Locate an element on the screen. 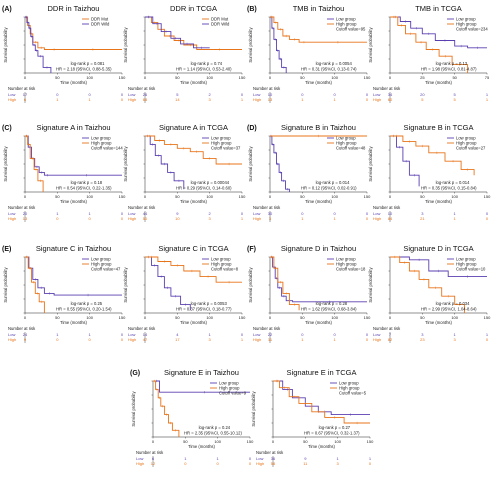 This screenshot has width=500, height=491. cutoff-value: Cutoff value=10 is located at coordinates (471, 269).